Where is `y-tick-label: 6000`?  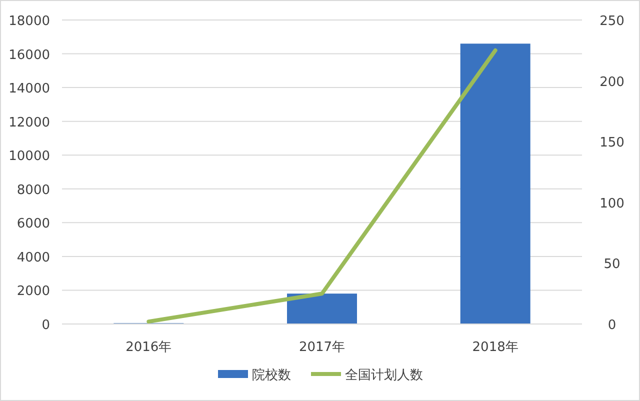 y-tick-label: 6000 is located at coordinates (33, 224).